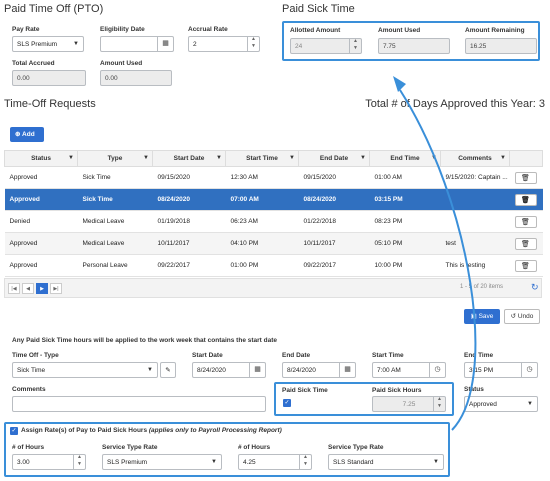 The image size is (550, 481). I want to click on start-date-label: Start Date, so click(207, 355).